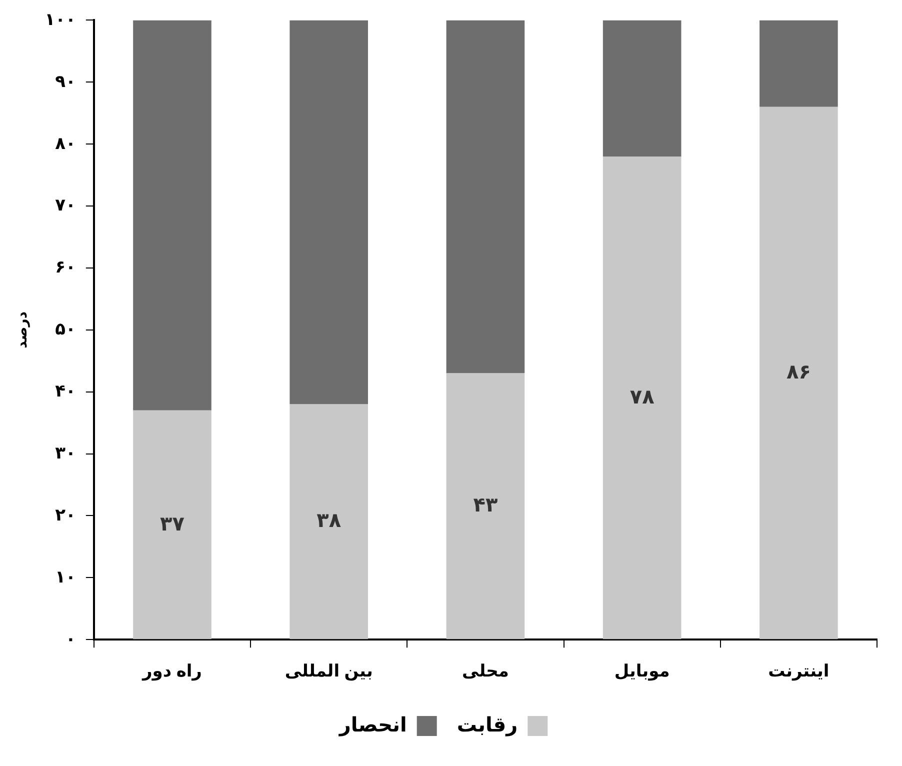  Describe the element at coordinates (328, 671) in the screenshot. I see `x-tick-label: بین المللی` at that location.